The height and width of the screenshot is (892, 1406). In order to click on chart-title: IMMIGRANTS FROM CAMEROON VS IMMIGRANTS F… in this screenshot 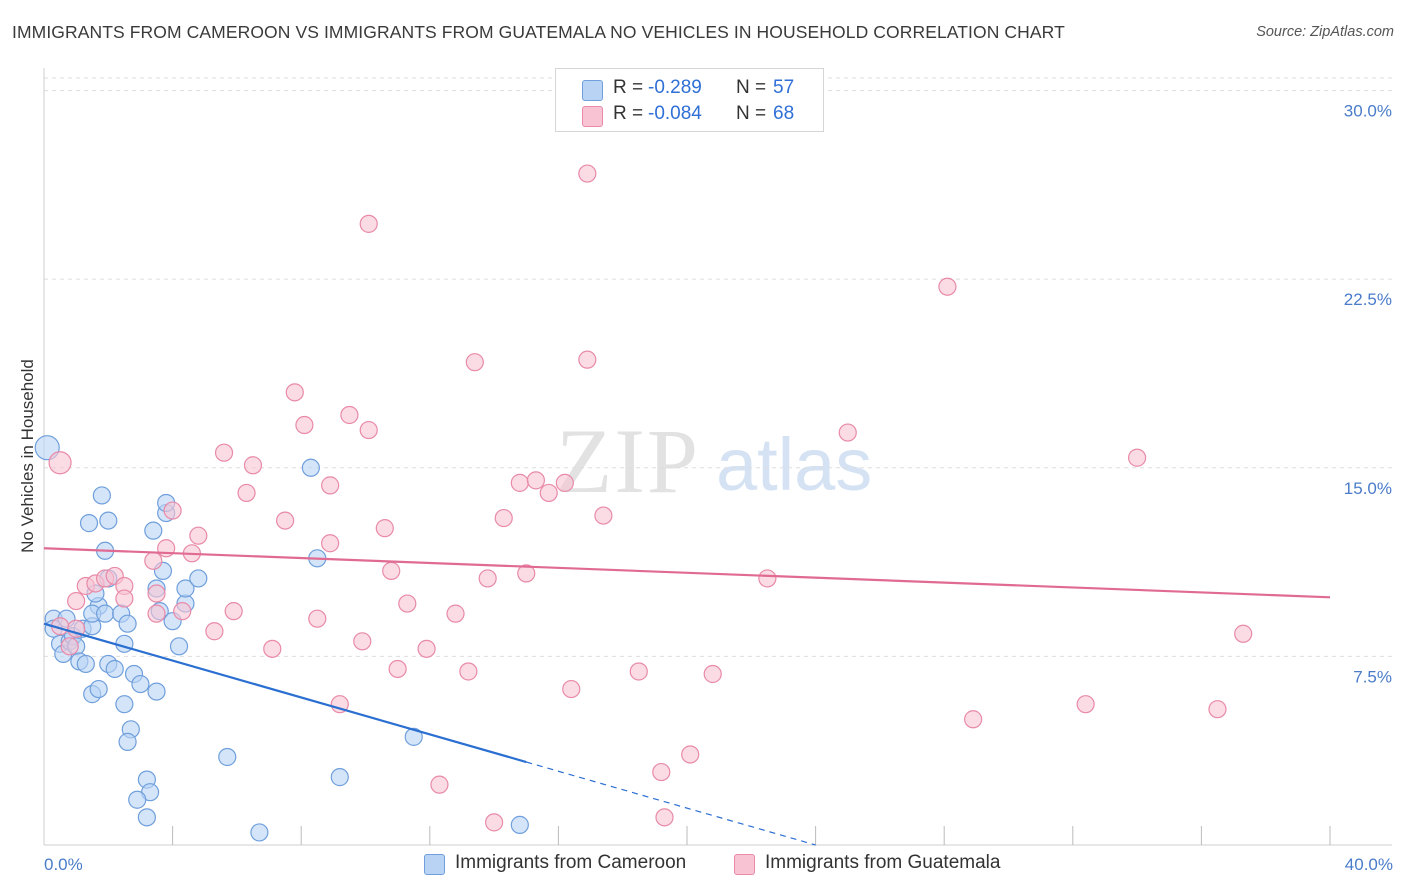, I will do `click(538, 32)`.